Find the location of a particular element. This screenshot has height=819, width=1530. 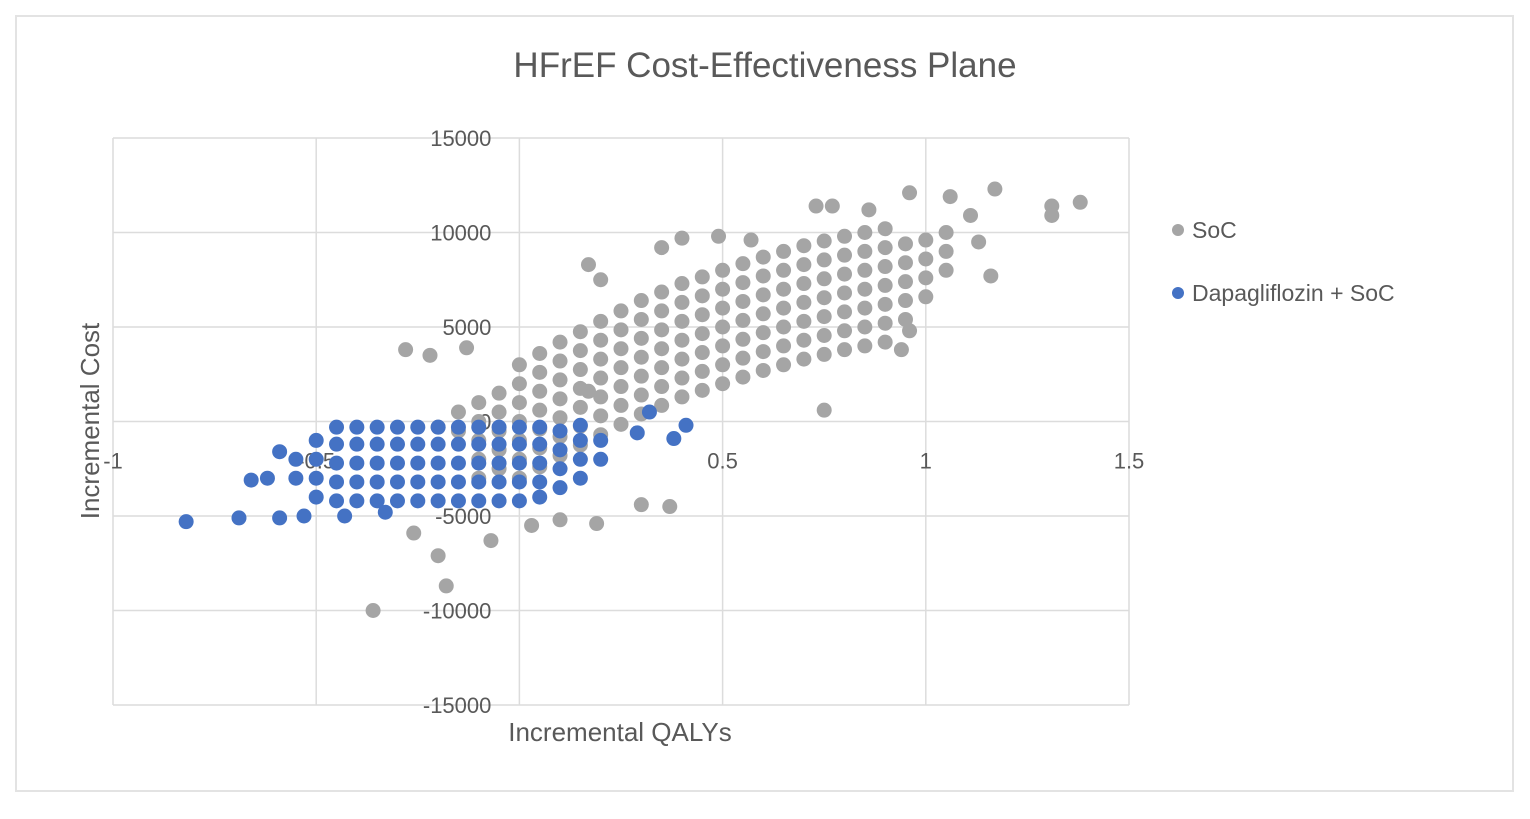

y-tick-label: -5000 is located at coordinates (463, 516).